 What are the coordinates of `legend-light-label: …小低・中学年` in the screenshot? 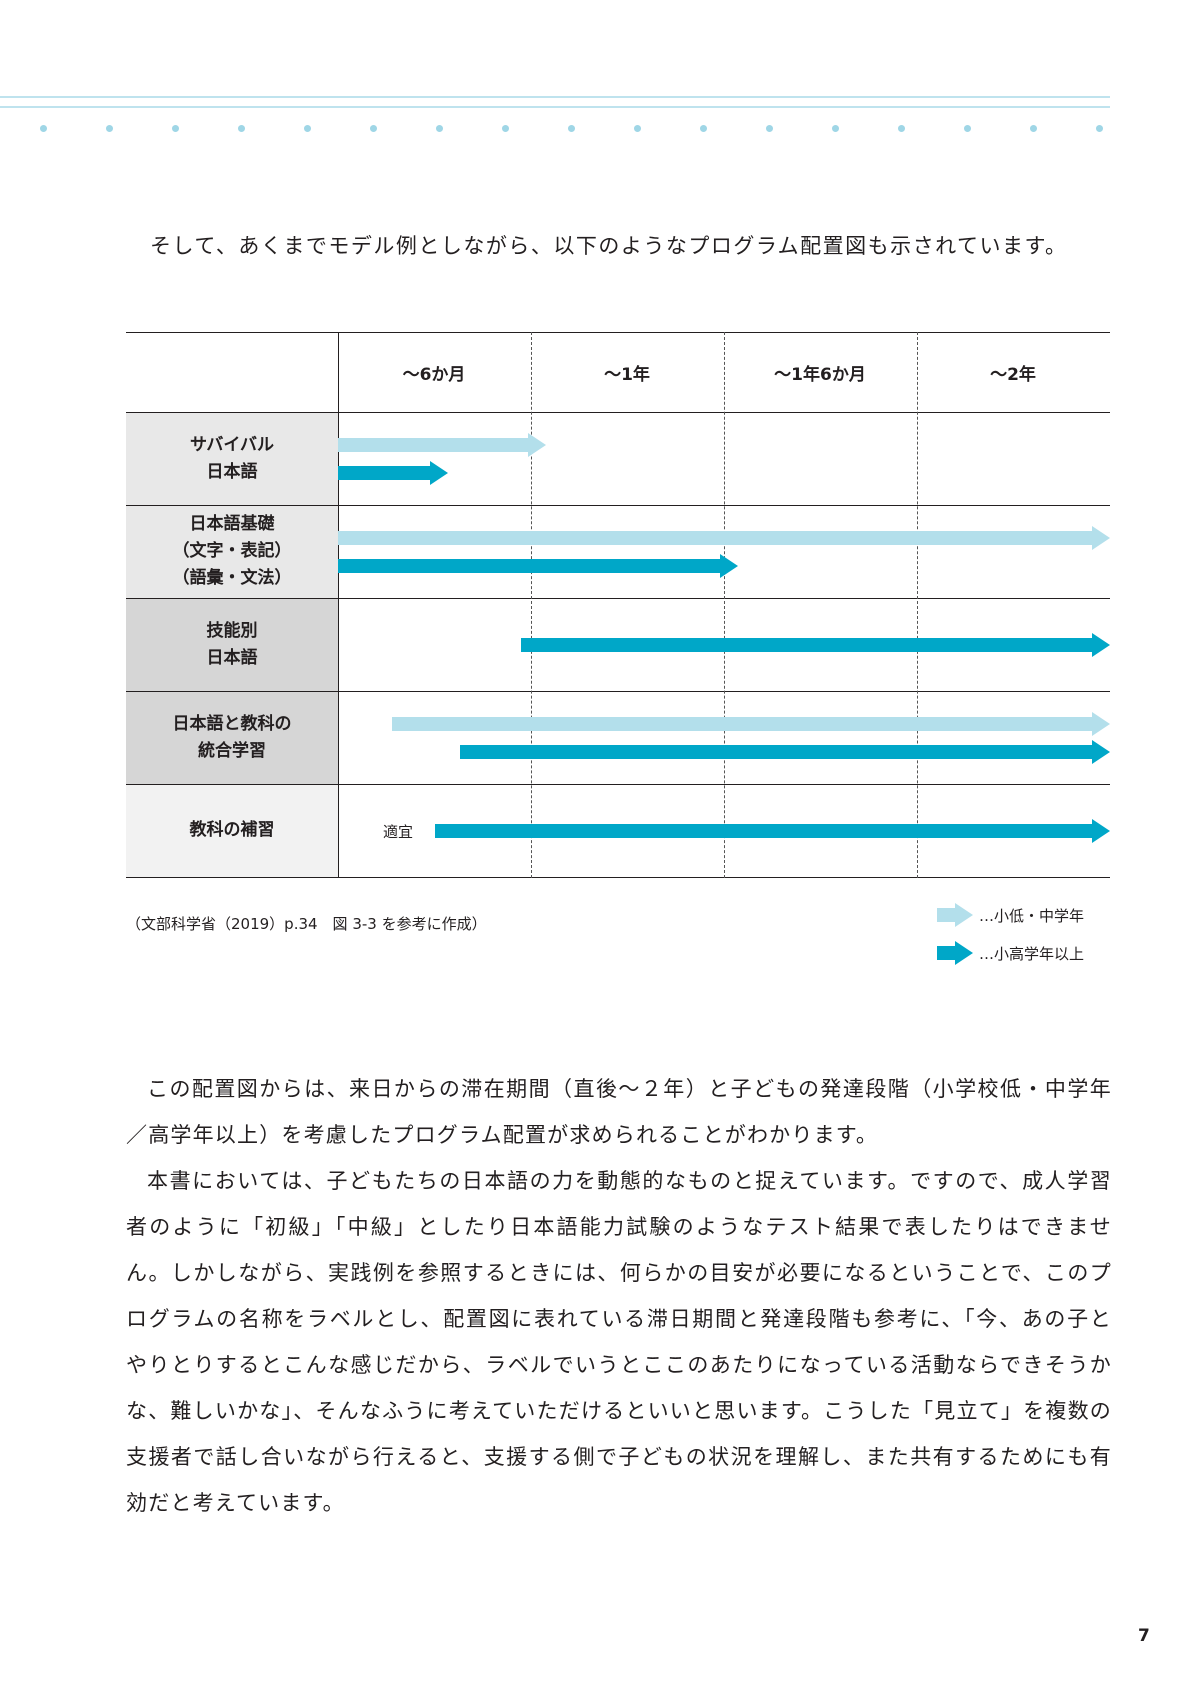 It's located at (1032, 916).